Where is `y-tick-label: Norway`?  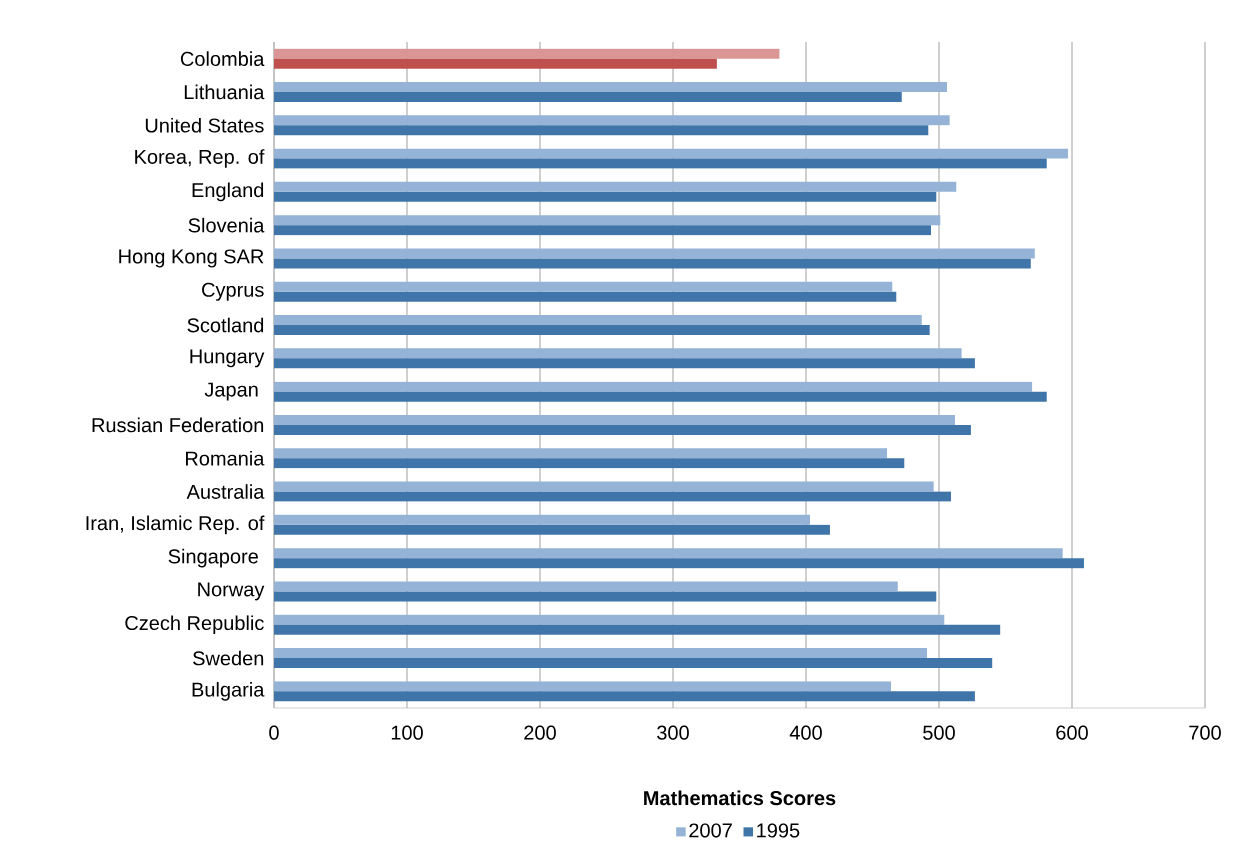 y-tick-label: Norway is located at coordinates (231, 591).